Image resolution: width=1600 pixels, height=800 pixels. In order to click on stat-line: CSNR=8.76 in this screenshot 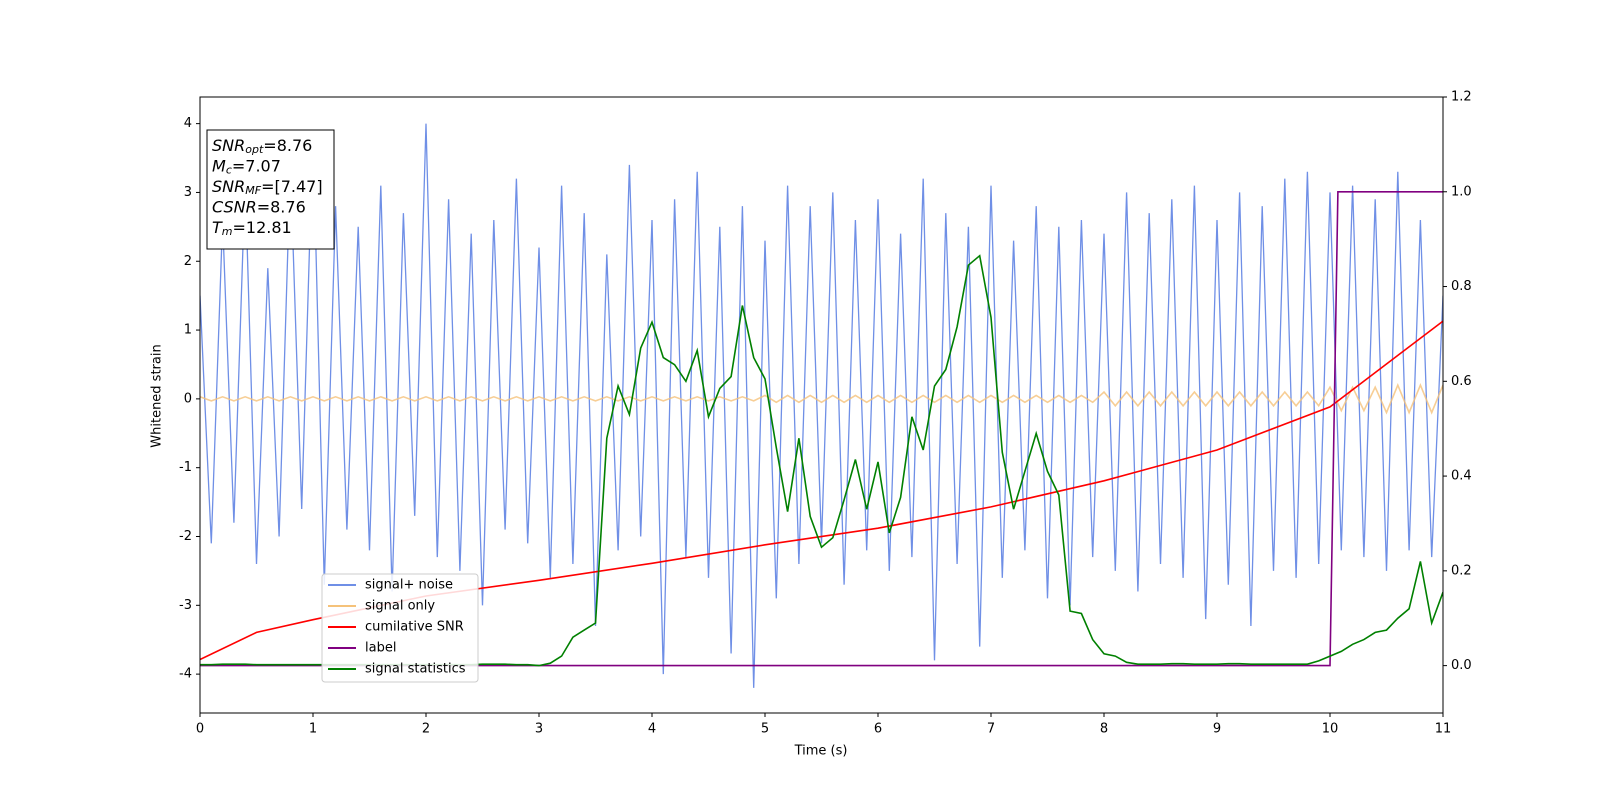, I will do `click(259, 206)`.